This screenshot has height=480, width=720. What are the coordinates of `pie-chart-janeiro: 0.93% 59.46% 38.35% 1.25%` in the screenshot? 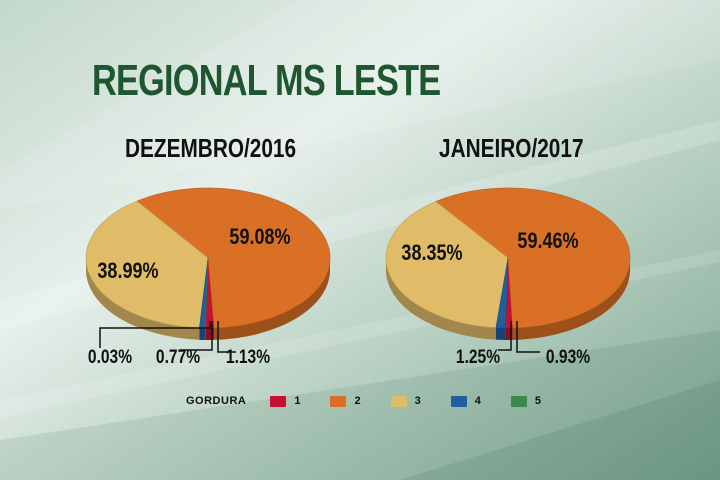 It's located at (508, 277).